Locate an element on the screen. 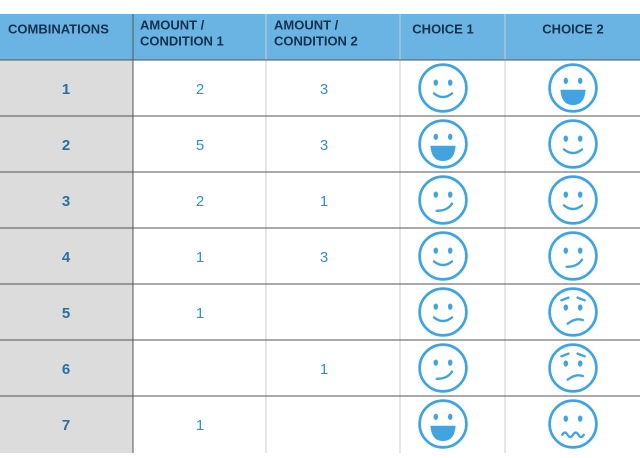 The image size is (640, 458). combination-number: 3 is located at coordinates (66, 201).